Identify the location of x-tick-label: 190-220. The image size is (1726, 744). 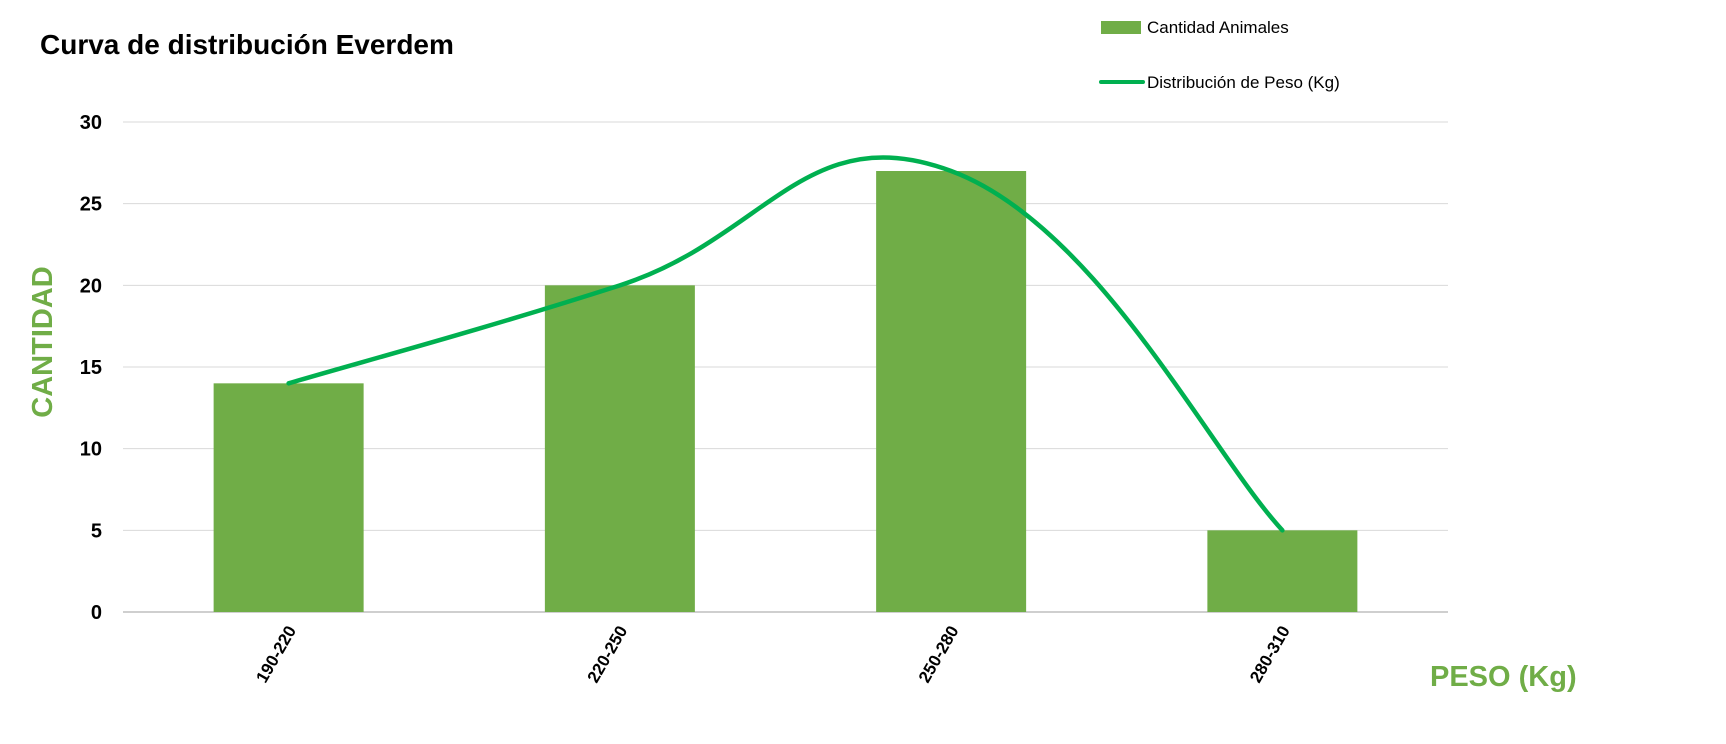
(276, 655).